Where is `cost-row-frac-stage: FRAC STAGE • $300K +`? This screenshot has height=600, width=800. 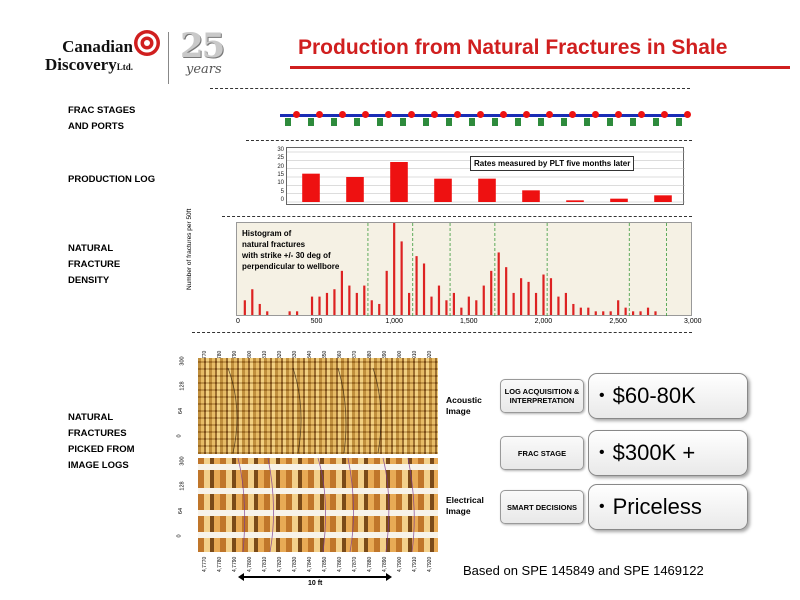
cost-row-frac-stage: FRAC STAGE • $300K + is located at coordinates (625, 453).